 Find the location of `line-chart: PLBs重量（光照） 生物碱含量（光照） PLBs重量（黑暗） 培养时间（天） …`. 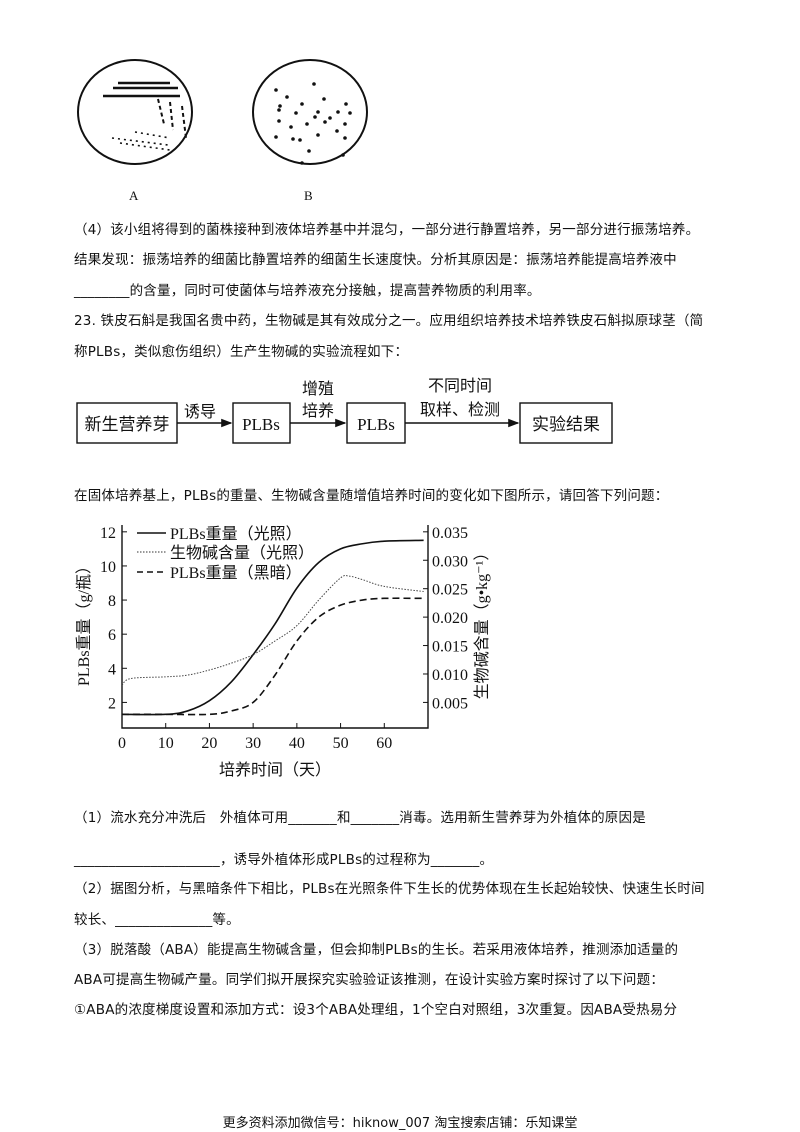

line-chart: PLBs重量（光照） 生物碱含量（光照） PLBs重量（黑暗） 培养时间（天） … is located at coordinates (283, 652).